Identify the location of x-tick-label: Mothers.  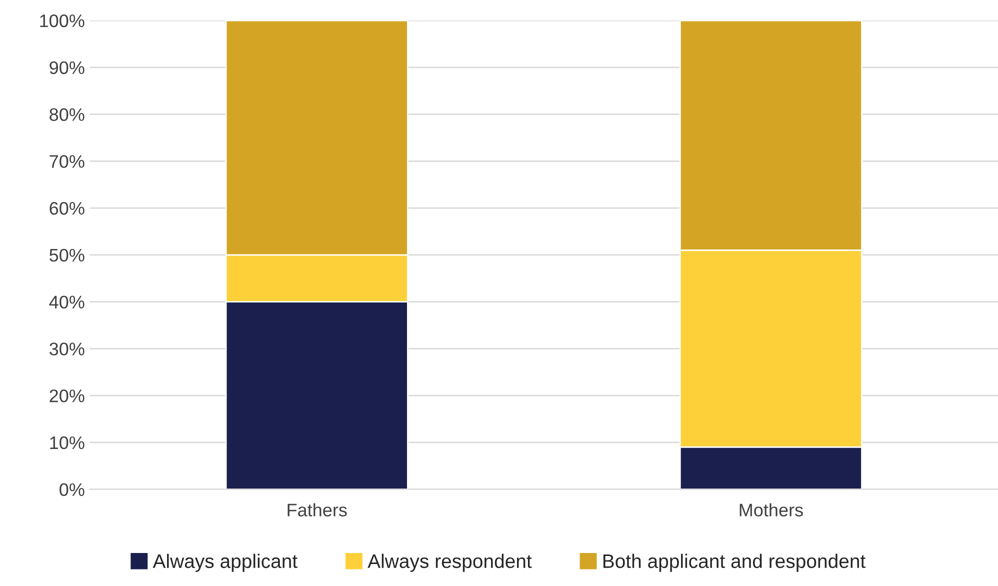
(771, 509).